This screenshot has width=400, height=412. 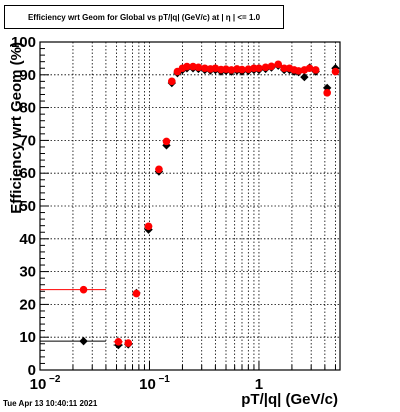 What do you see at coordinates (23, 42) in the screenshot?
I see `y-tick-label: 100` at bounding box center [23, 42].